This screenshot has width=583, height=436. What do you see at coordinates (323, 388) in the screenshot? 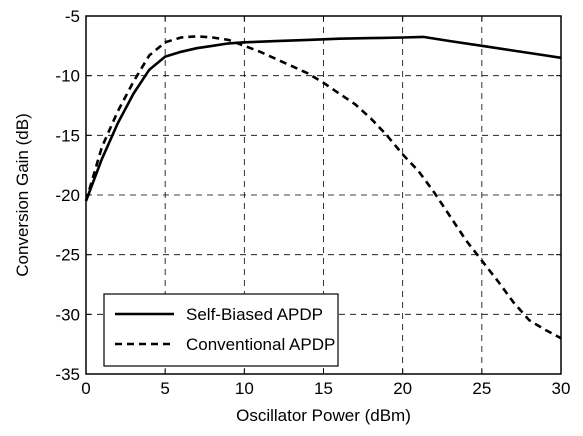
I see `x-tick-label: 15` at bounding box center [323, 388].